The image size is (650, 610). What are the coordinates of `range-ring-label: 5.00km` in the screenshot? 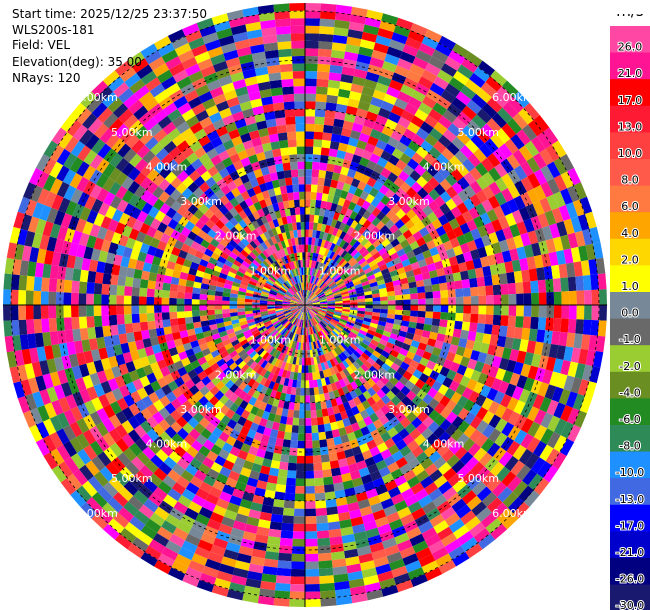 It's located at (132, 478).